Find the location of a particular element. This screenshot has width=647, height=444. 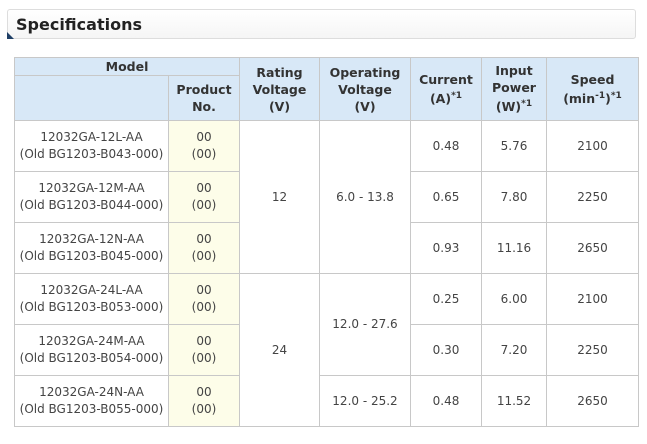

header-operating-voltage: Operating Voltage (V) is located at coordinates (365, 89).